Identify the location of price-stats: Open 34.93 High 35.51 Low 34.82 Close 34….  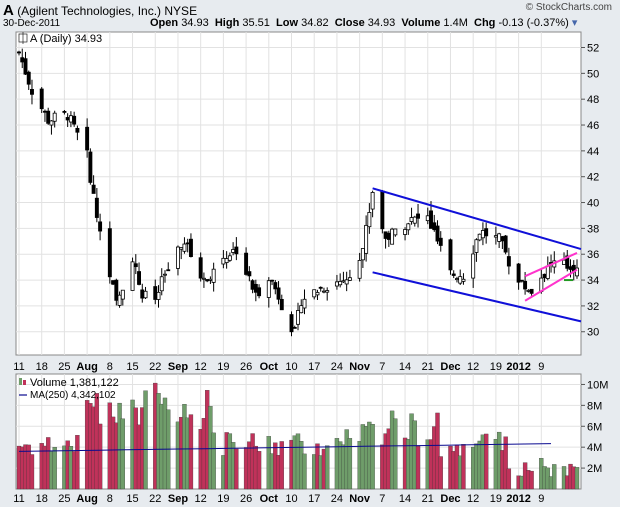
(363, 22).